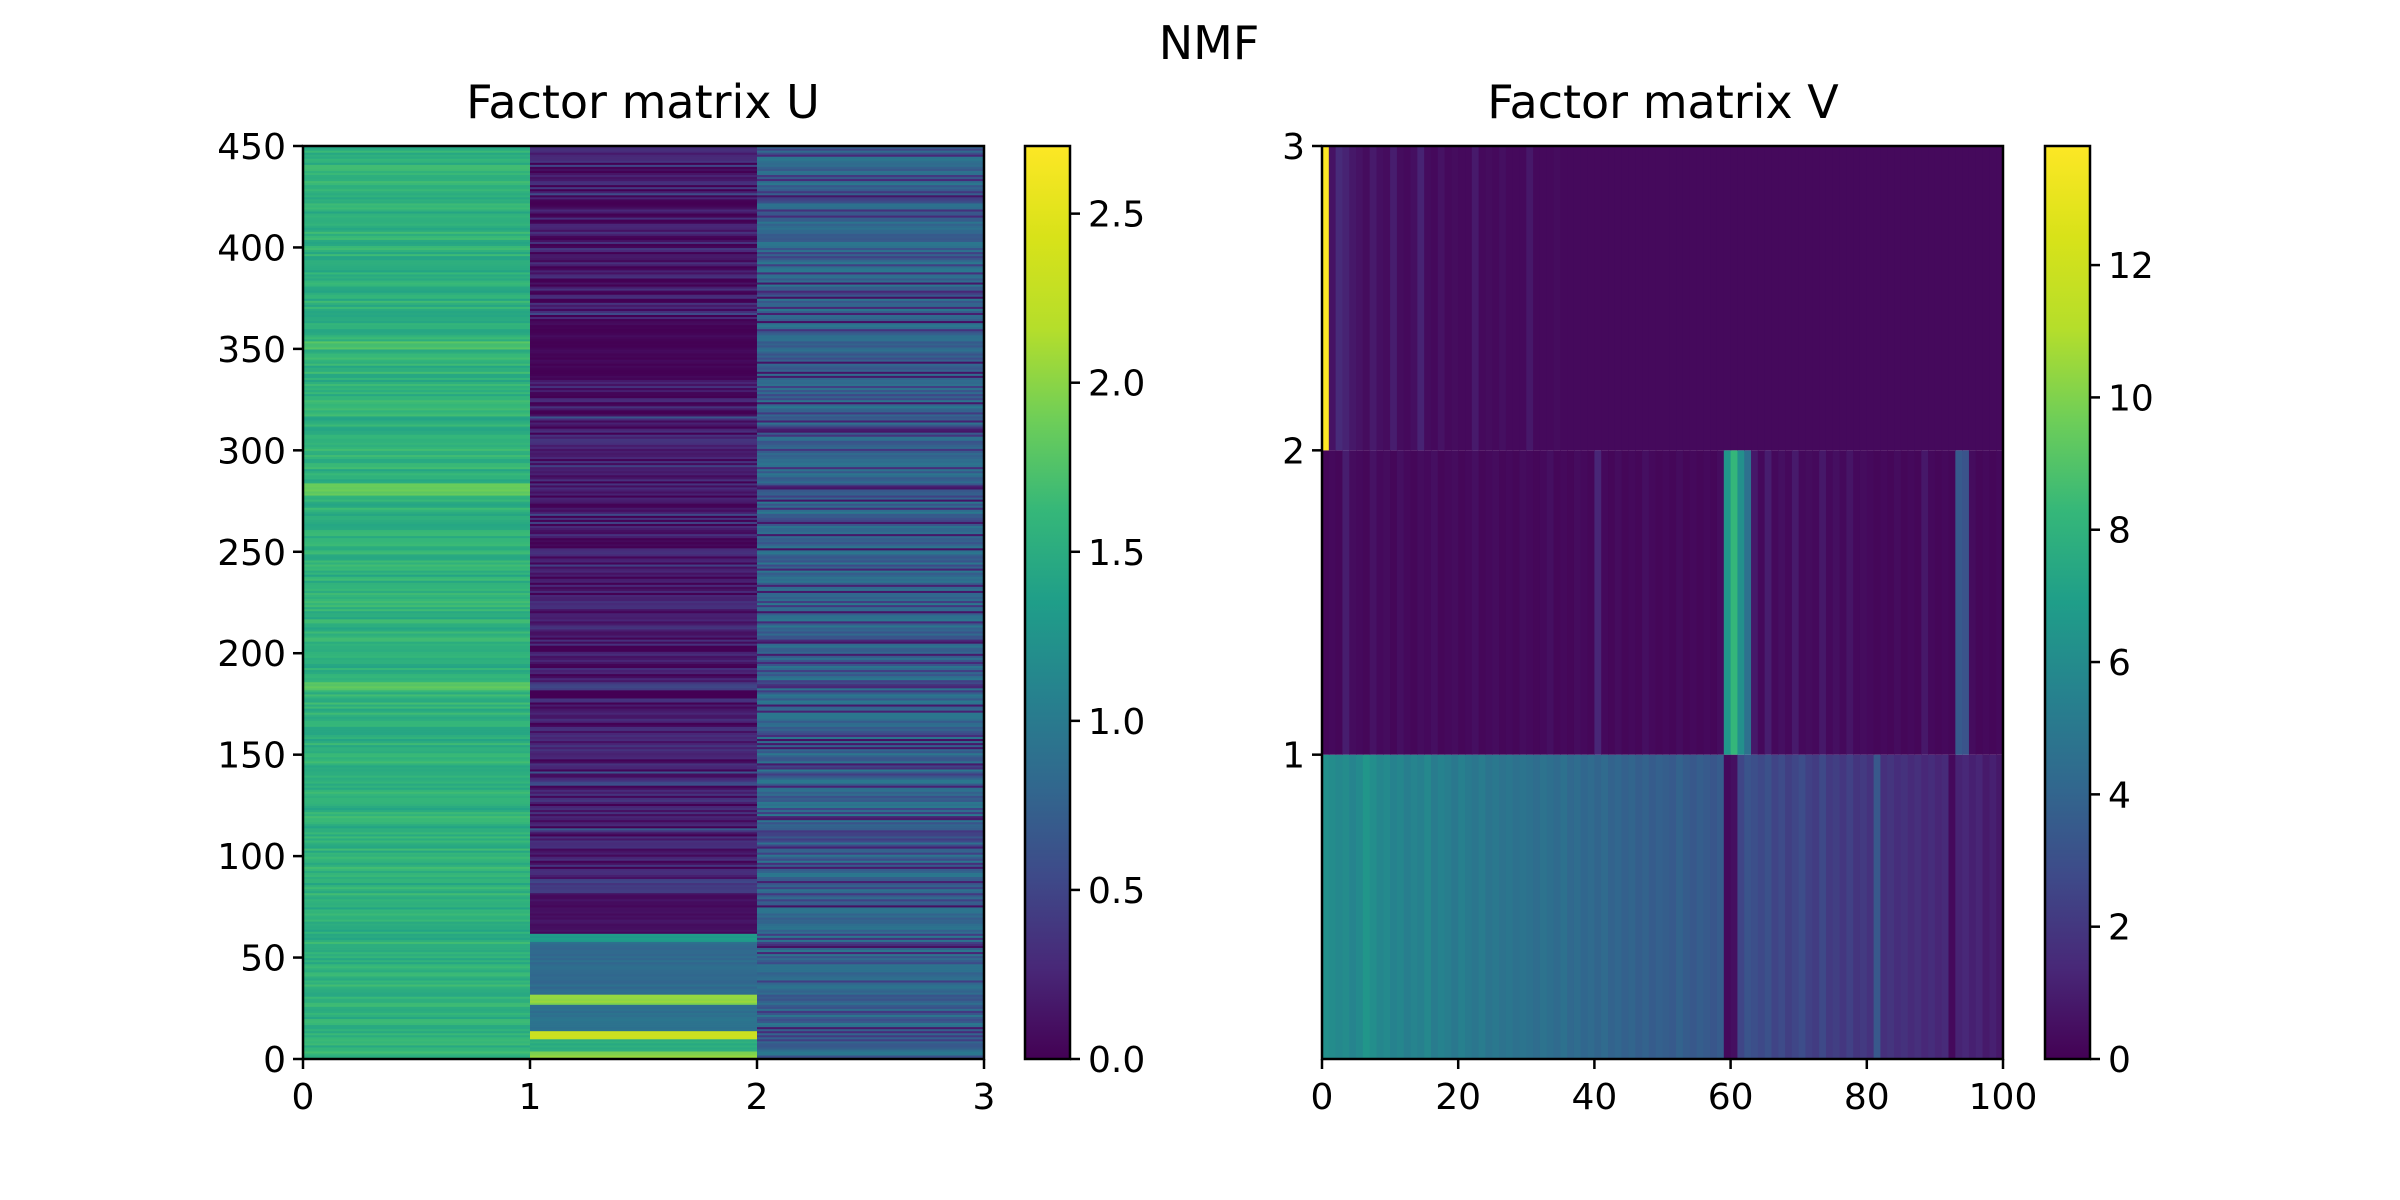 The height and width of the screenshot is (1200, 2400). Describe the element at coordinates (1116, 722) in the screenshot. I see `panel-u-colorbar-tick-label: 1.0` at that location.